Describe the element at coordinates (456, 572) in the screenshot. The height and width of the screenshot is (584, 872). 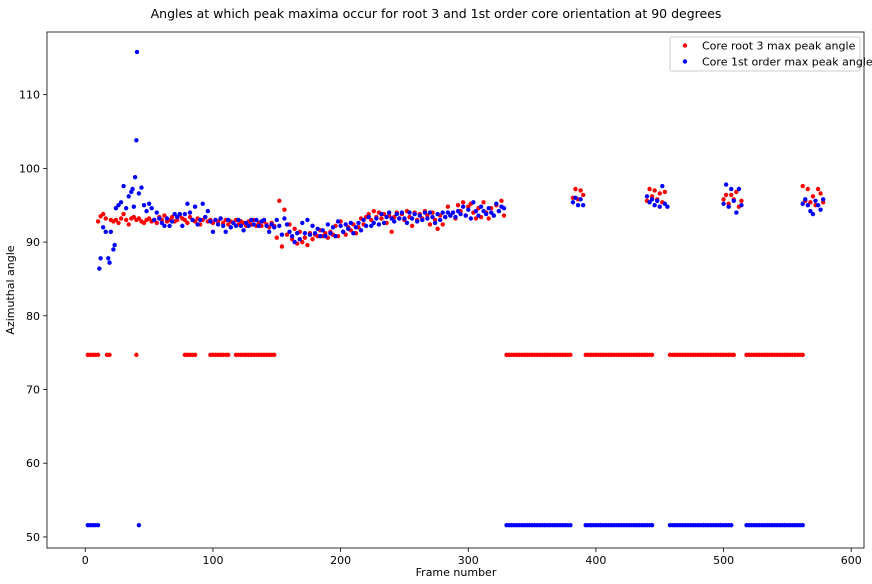
I see `x-axis-label: Frame number` at that location.